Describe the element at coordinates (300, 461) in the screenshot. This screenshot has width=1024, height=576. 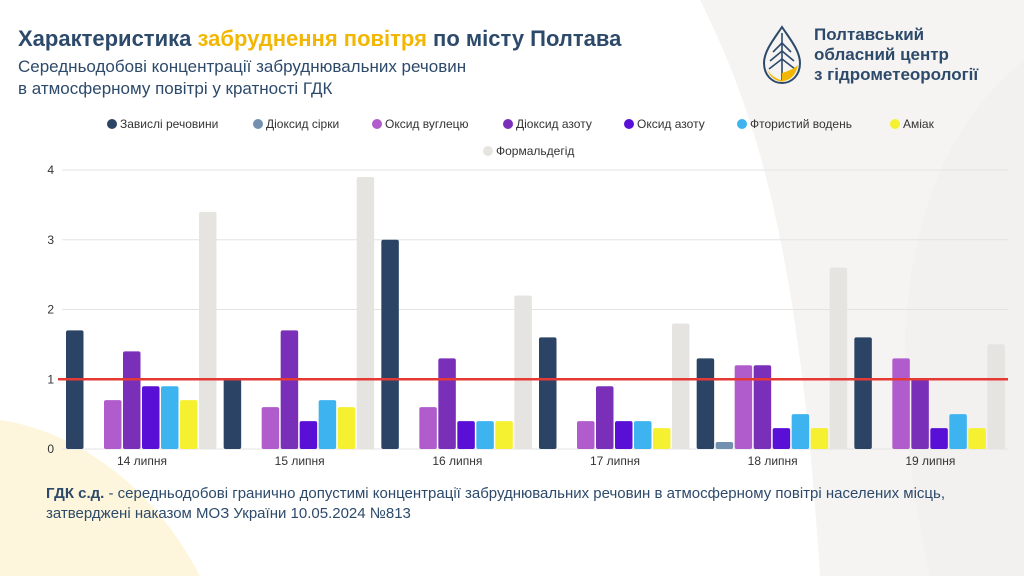
I see `x-tick-label: 15 липня` at that location.